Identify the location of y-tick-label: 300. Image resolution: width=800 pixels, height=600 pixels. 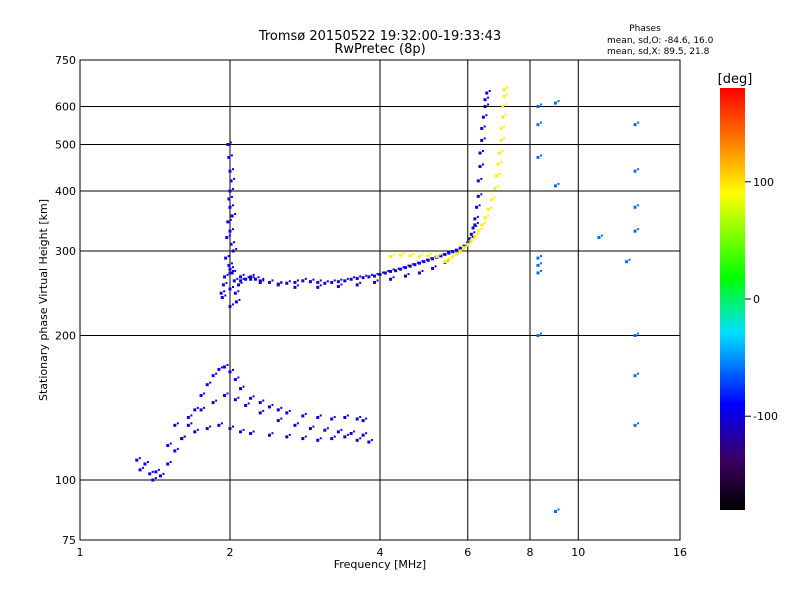
(65, 251).